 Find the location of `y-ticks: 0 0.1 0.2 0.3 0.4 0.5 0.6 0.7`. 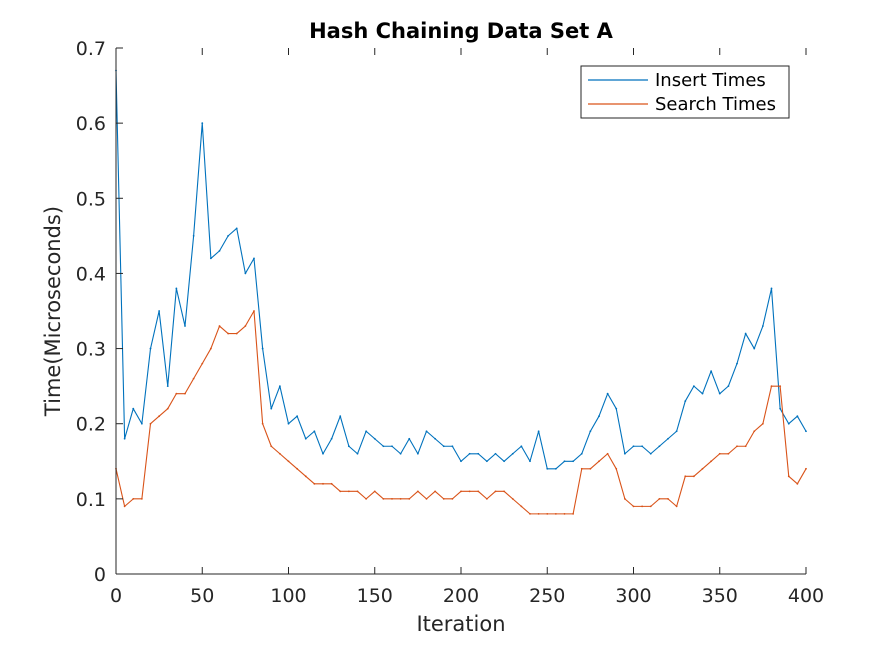

y-ticks: 0 0.1 0.2 0.3 0.4 0.5 0.6 0.7 is located at coordinates (99, 312).